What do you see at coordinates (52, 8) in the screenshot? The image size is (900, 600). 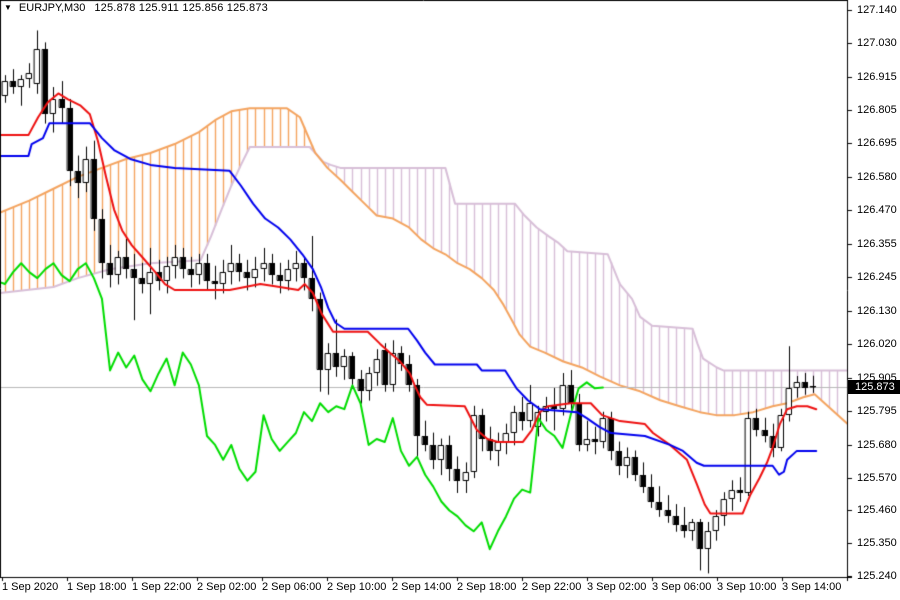 I see `symbol-timeframe-label: EURJPY,M30` at bounding box center [52, 8].